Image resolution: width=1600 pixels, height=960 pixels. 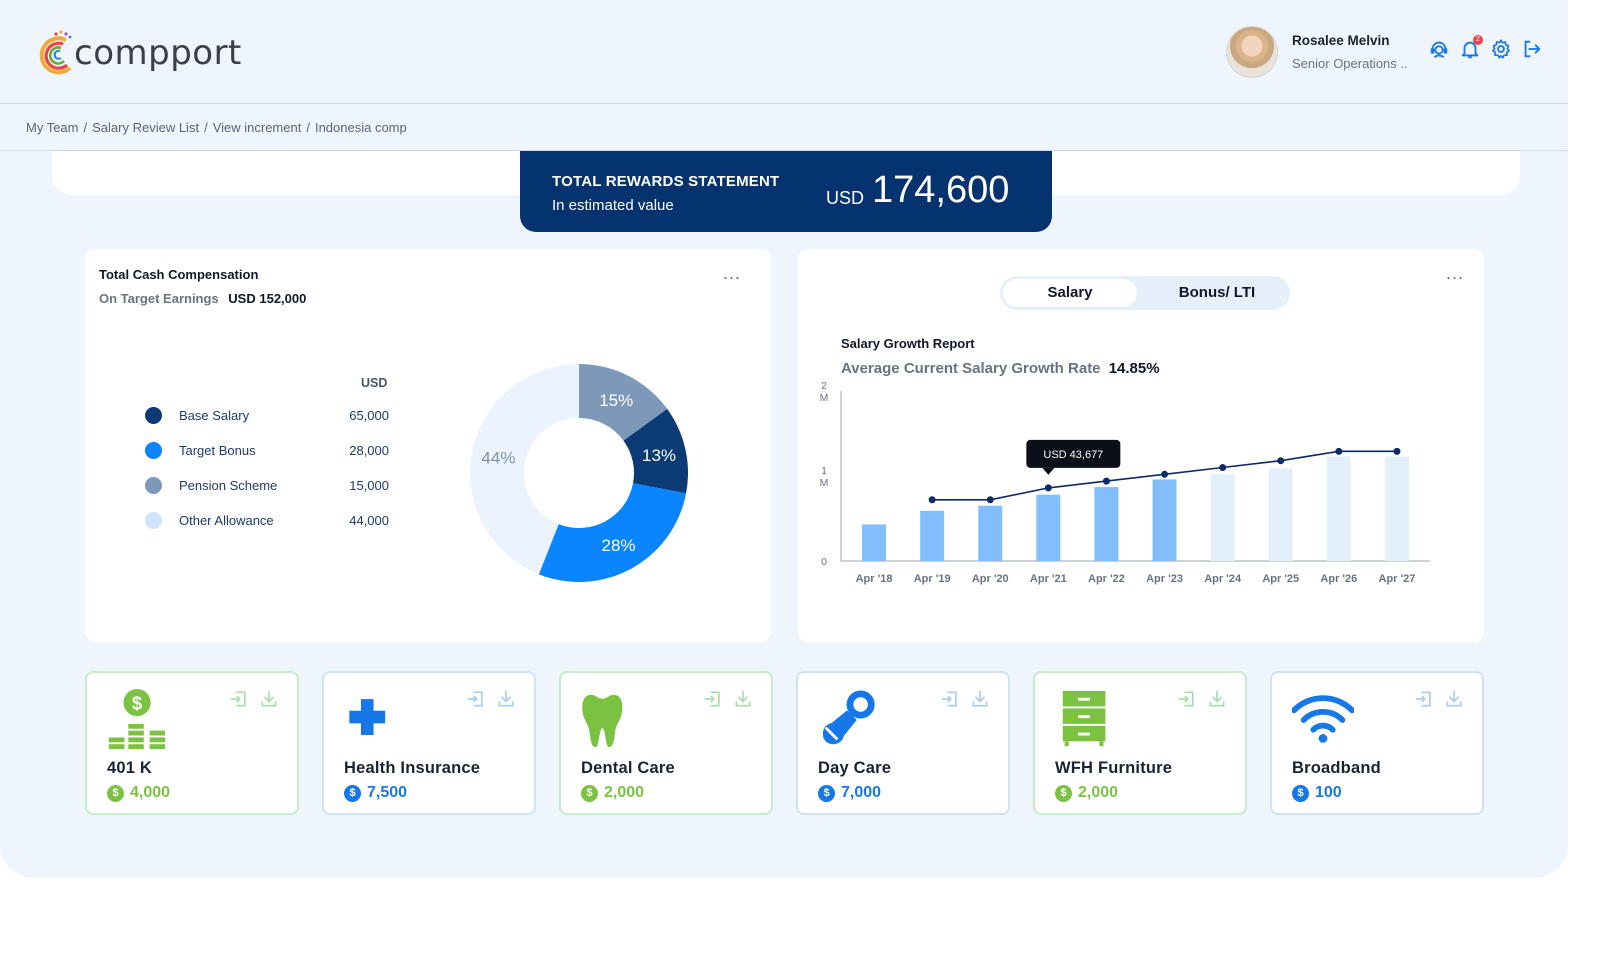 I want to click on benefit-amount-value: 7,000, so click(x=861, y=792).